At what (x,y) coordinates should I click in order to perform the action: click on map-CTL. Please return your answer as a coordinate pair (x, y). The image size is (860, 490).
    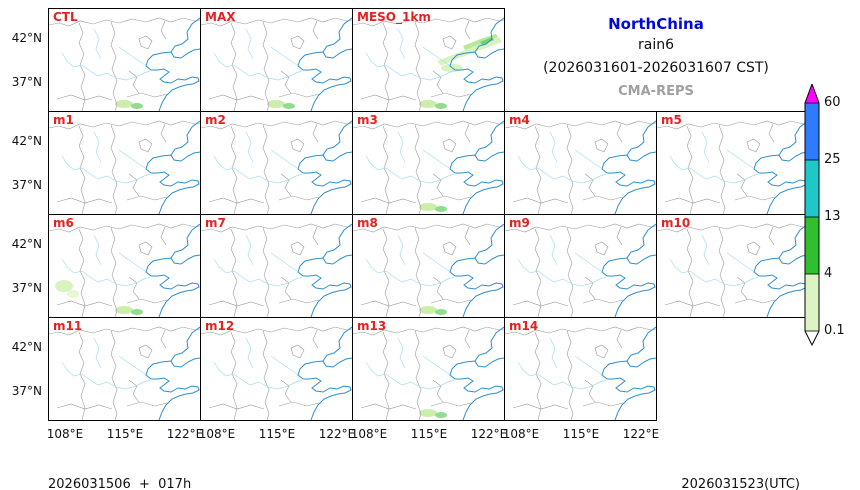
    Looking at the image, I should click on (124, 64).